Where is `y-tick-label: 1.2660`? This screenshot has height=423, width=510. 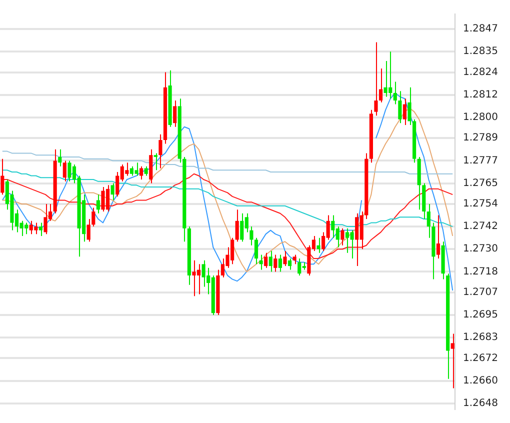
y-tick-label: 1.2660 is located at coordinates (480, 380).